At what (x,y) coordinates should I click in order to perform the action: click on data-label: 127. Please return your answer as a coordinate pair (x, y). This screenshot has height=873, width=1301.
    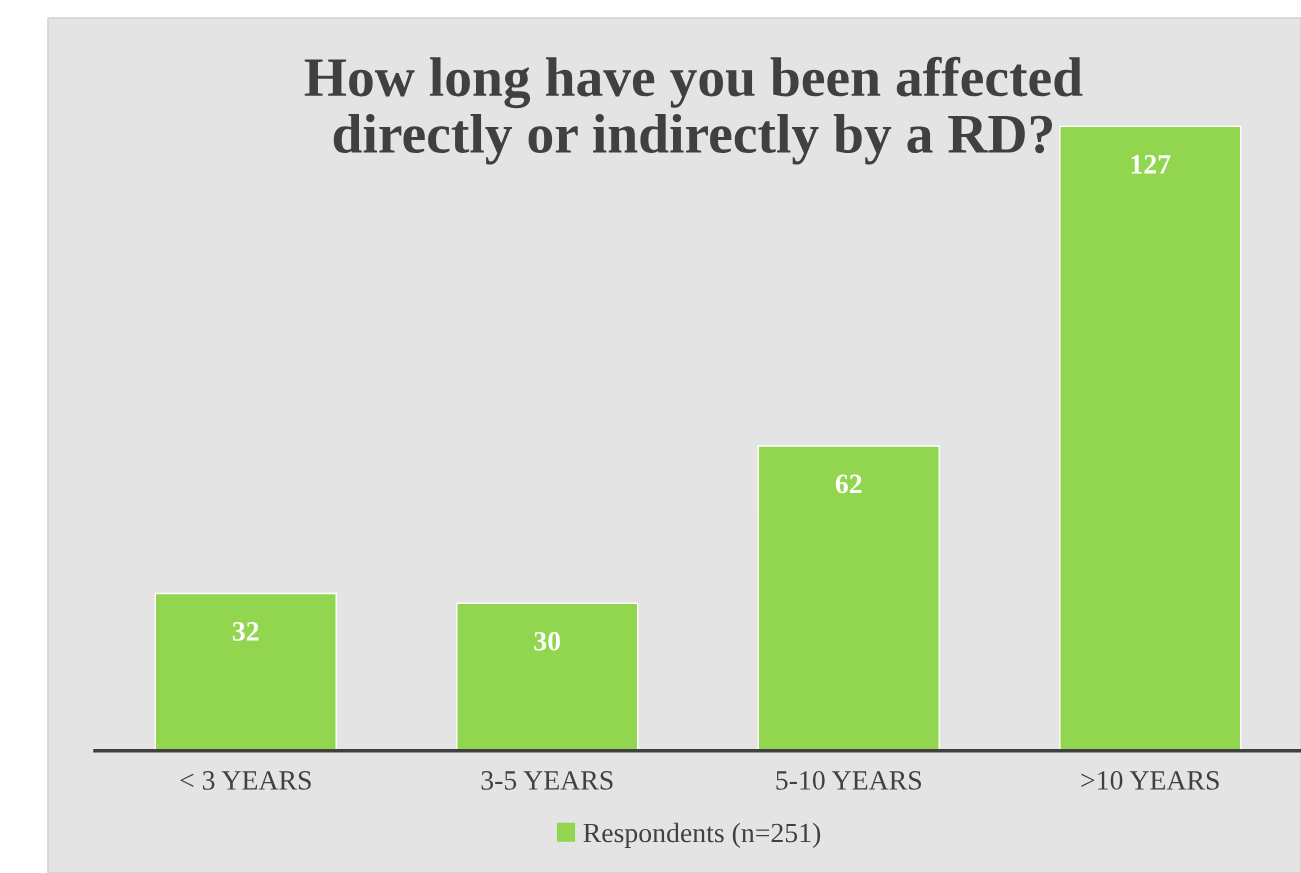
    Looking at the image, I should click on (1151, 164).